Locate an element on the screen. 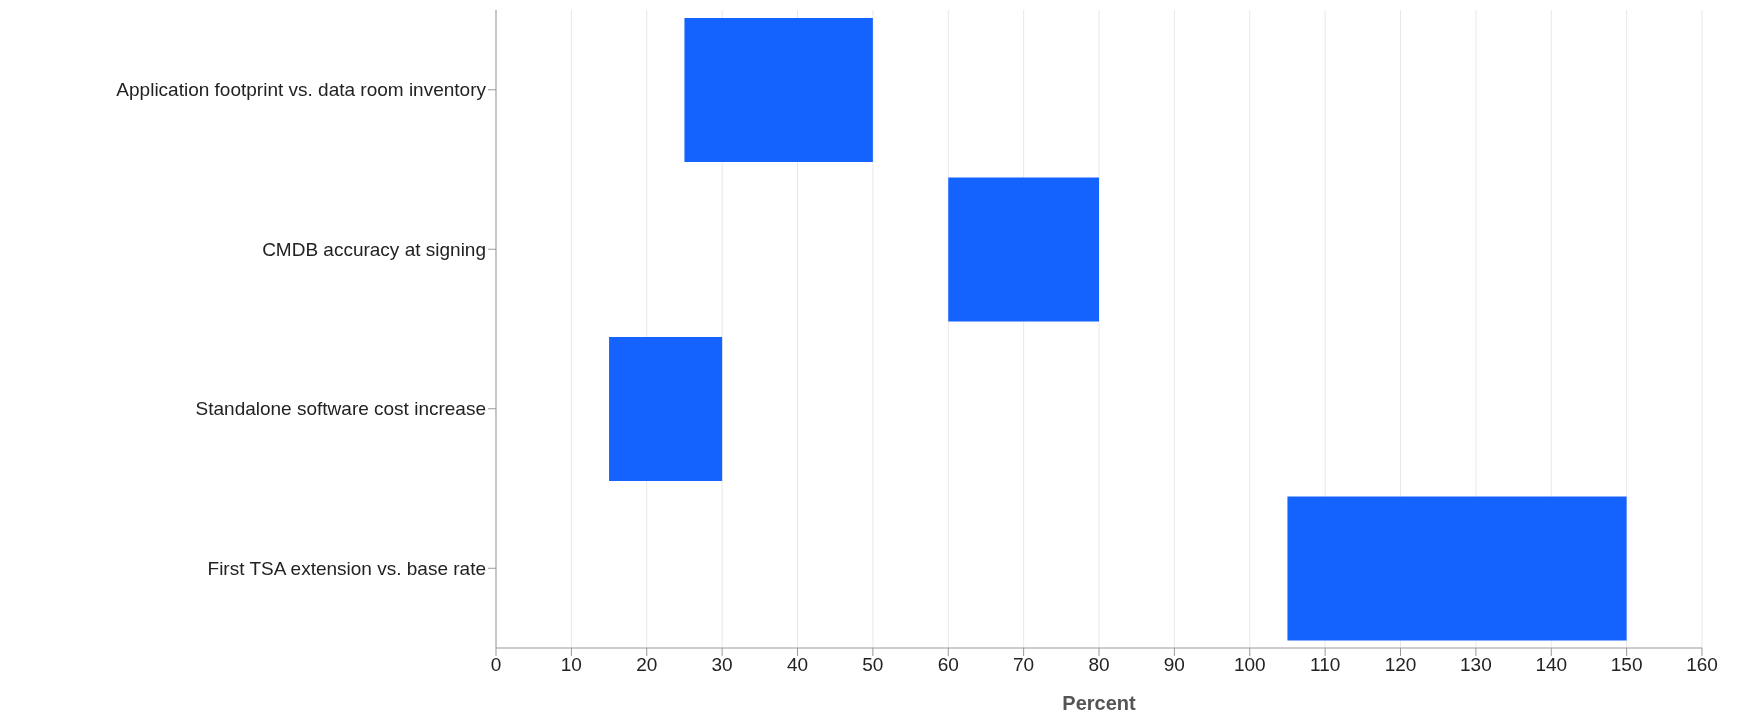 Image resolution: width=1740 pixels, height=726 pixels. x-tick-label: 130 is located at coordinates (1476, 665).